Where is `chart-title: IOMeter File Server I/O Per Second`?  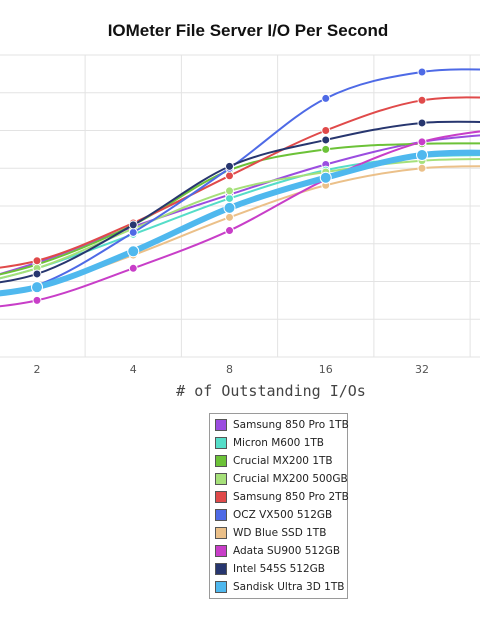 chart-title: IOMeter File Server I/O Per Second is located at coordinates (248, 30).